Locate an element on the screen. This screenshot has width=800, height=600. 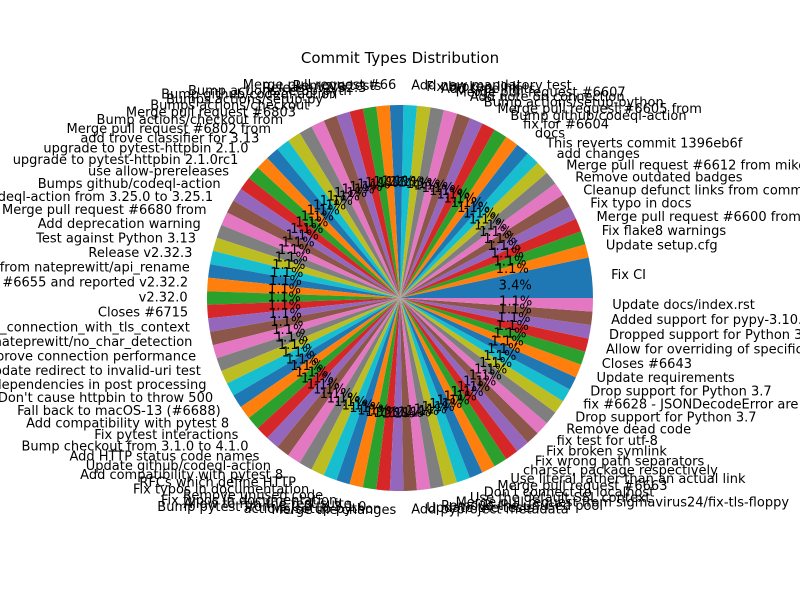
slice-label: add changes is located at coordinates (598, 154).